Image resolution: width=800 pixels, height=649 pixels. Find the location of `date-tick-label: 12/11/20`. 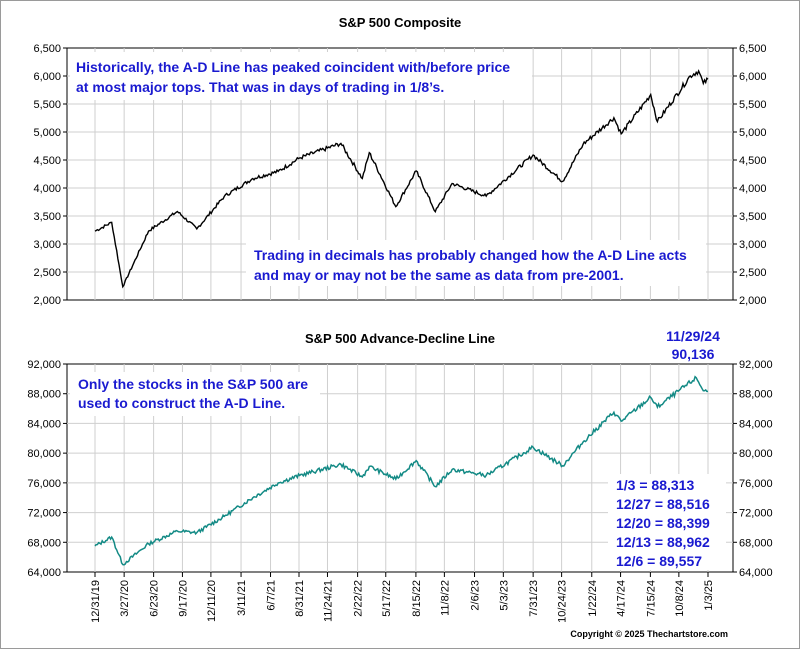

date-tick-label: 12/11/20 is located at coordinates (212, 601).